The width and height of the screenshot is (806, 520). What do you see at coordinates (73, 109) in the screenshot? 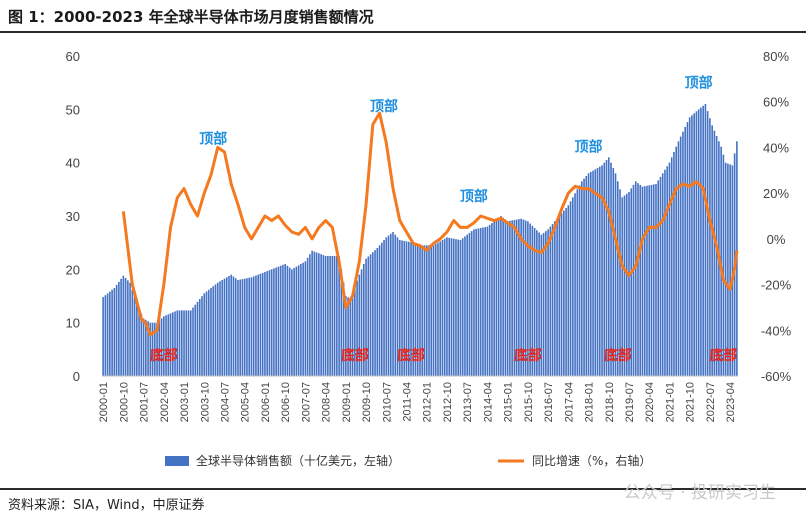
I see `y-left-tick-label: 50` at bounding box center [73, 109].